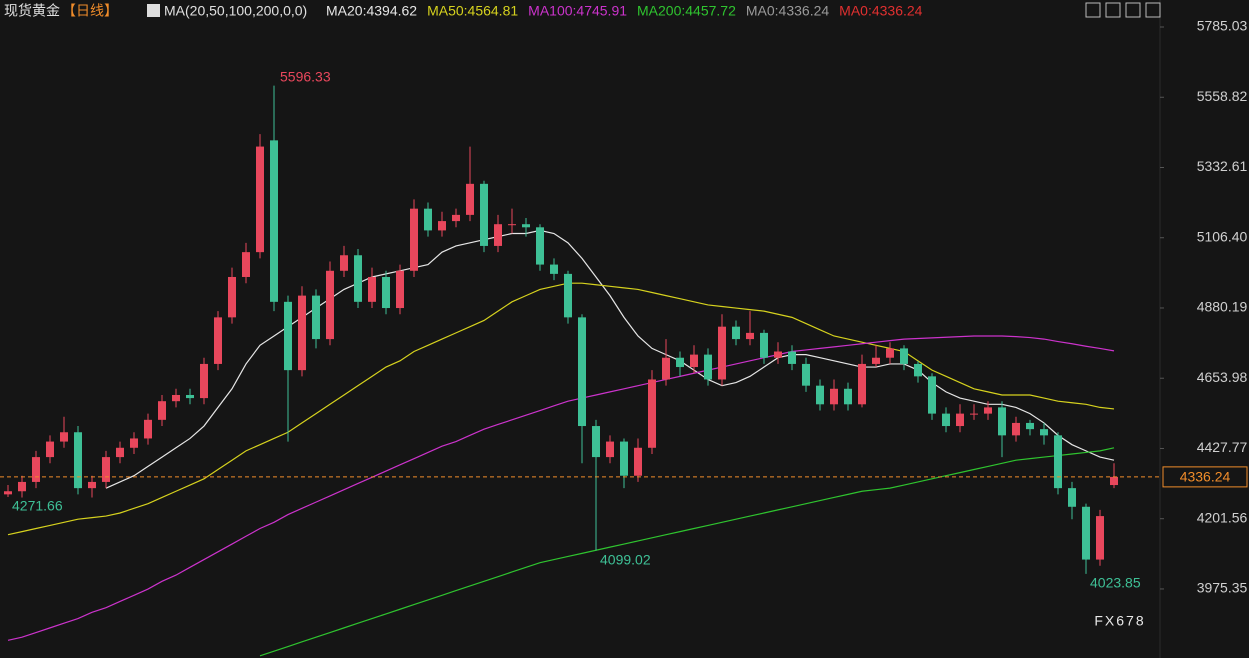 This screenshot has width=1249, height=658. What do you see at coordinates (1222, 96) in the screenshot?
I see `y-tick-label: 5558.82` at bounding box center [1222, 96].